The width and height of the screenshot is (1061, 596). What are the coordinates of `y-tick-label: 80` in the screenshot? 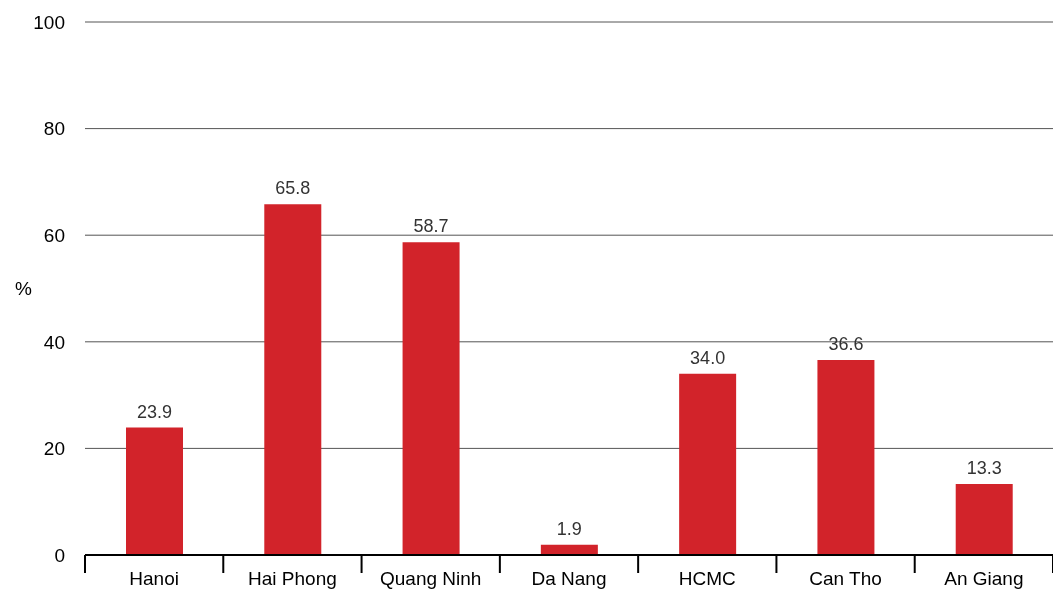 It's located at (54, 129).